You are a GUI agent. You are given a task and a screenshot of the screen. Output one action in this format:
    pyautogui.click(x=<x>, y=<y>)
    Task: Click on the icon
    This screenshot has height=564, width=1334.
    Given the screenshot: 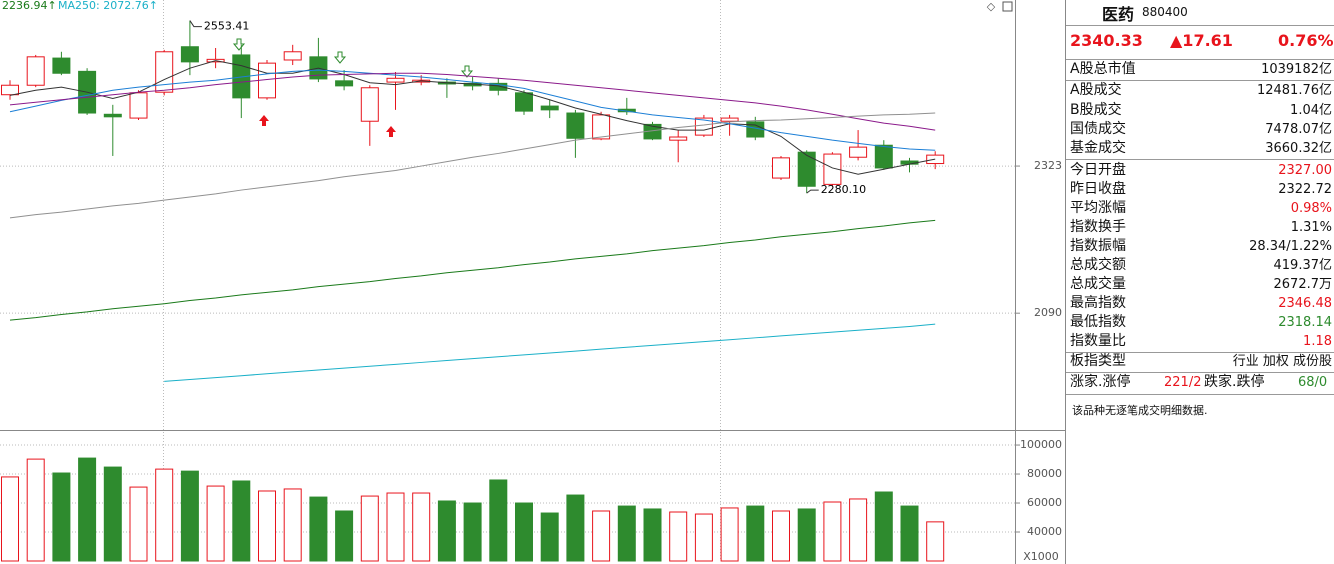 What is the action you would take?
    pyautogui.click(x=1007, y=6)
    